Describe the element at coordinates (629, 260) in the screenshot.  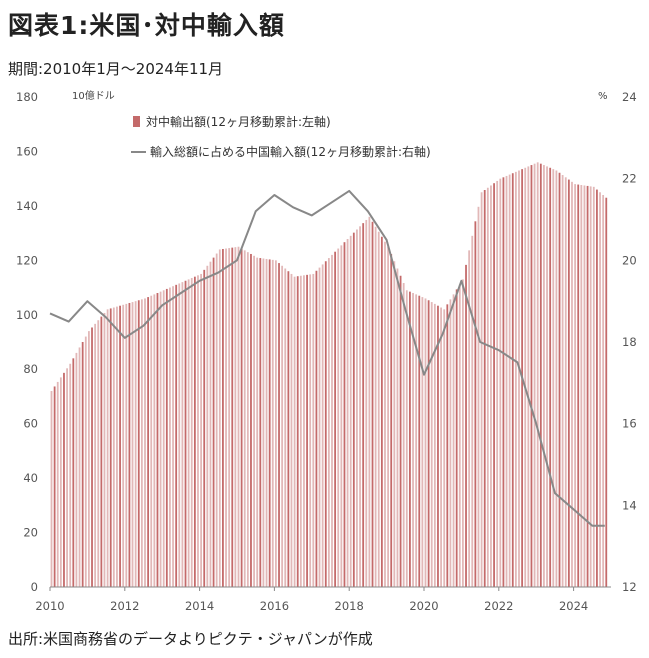
I see `right-tick-label: 20` at that location.